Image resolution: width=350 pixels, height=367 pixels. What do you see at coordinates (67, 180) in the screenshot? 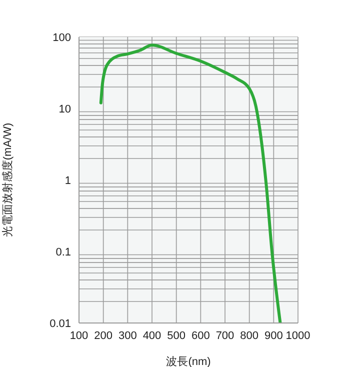
I see `y-tick-label: 1` at bounding box center [67, 180].